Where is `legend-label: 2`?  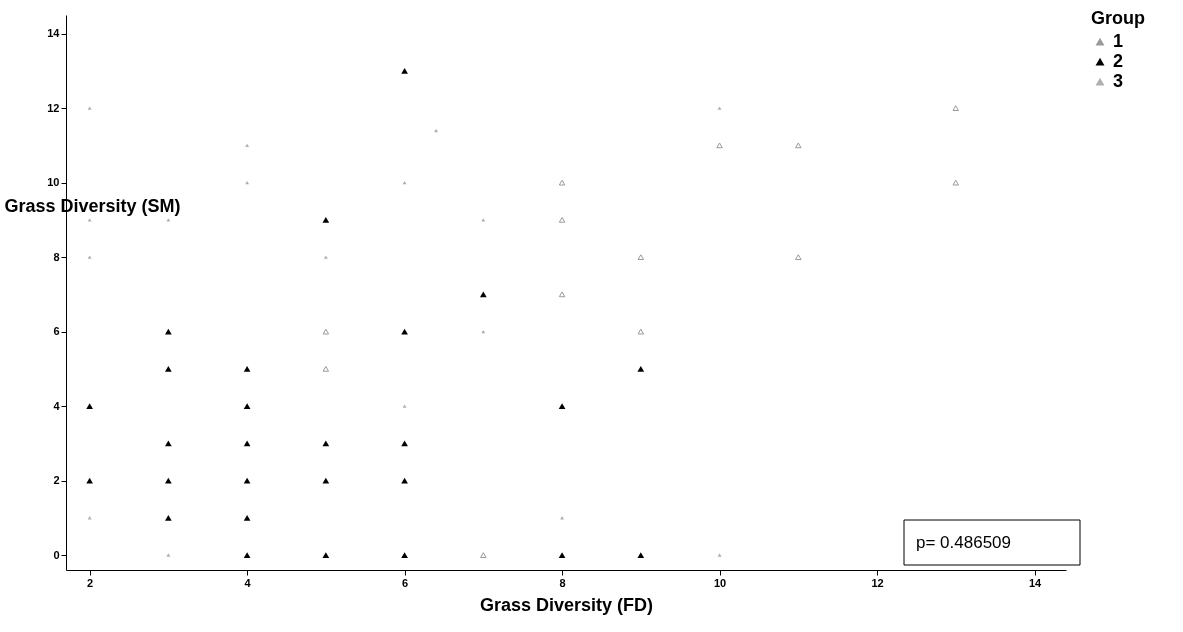 legend-label: 2 is located at coordinates (1118, 61).